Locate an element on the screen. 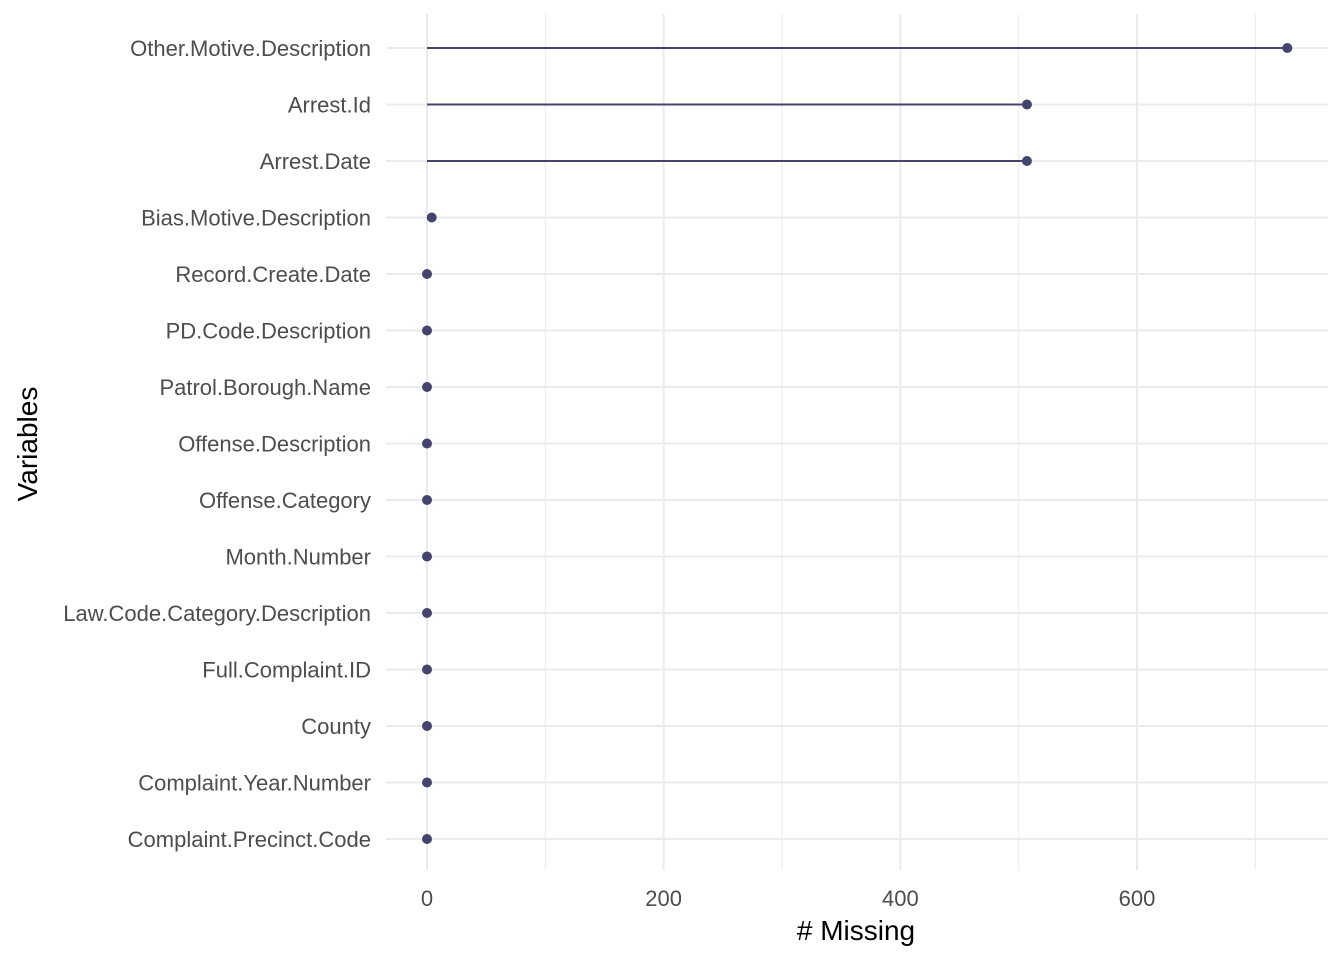 This screenshot has height=965, width=1344. y-tick-label: Offense.Description is located at coordinates (274, 444).